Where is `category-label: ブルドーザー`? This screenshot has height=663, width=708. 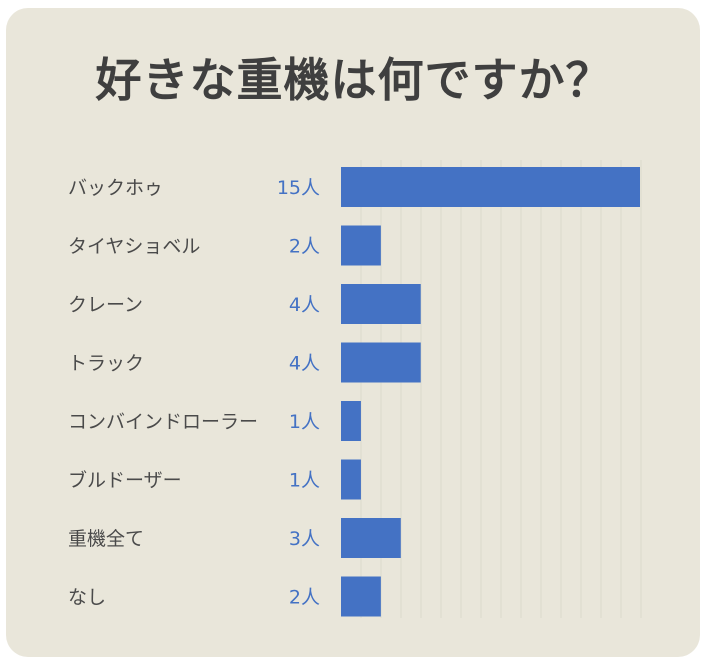 category-label: ブルドーザー is located at coordinates (125, 480).